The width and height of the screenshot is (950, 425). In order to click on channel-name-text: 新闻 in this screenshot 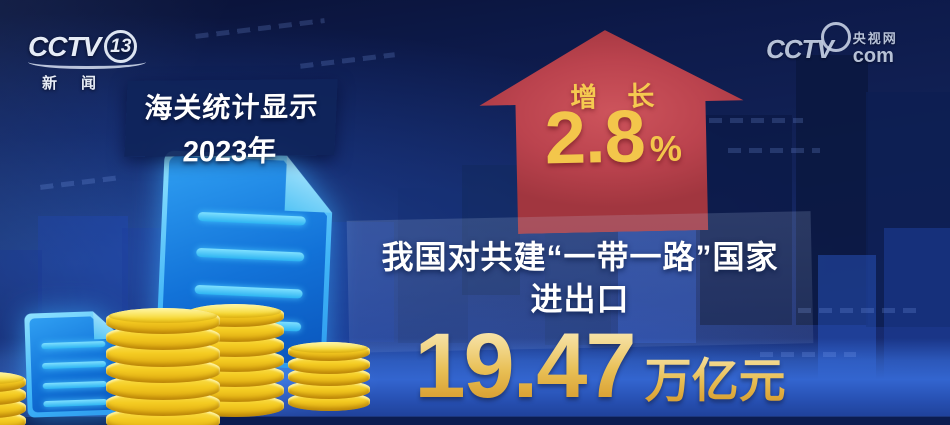, I will do `click(81, 83)`.